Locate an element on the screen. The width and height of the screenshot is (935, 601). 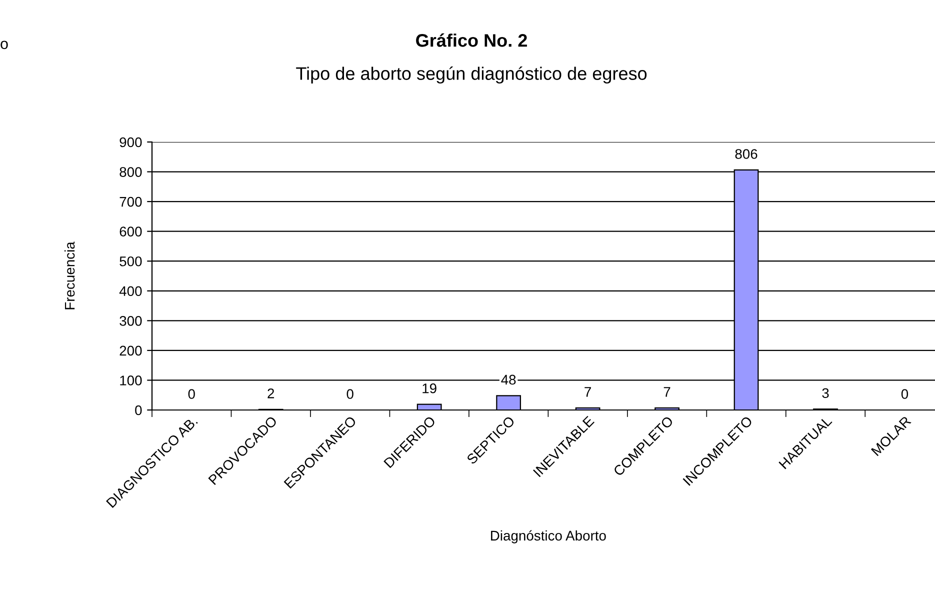
y-tick-label: 600 is located at coordinates (131, 231).